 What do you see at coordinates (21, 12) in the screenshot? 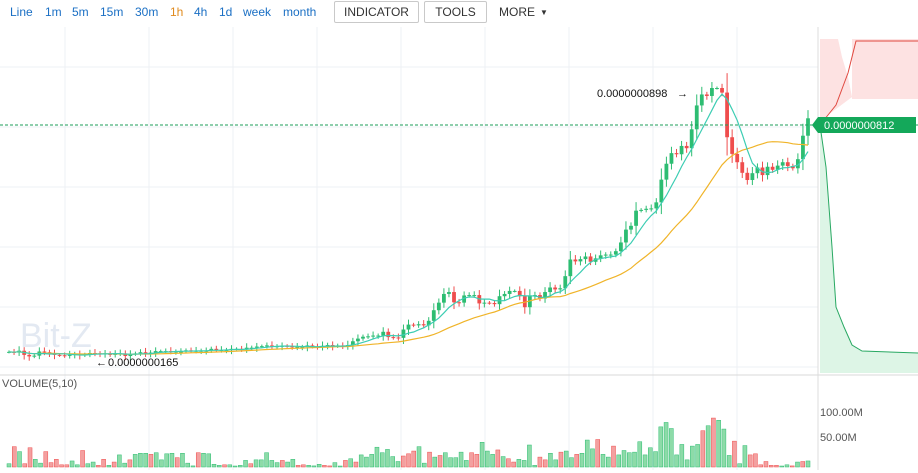
I see `timeframe-line: Line` at bounding box center [21, 12].